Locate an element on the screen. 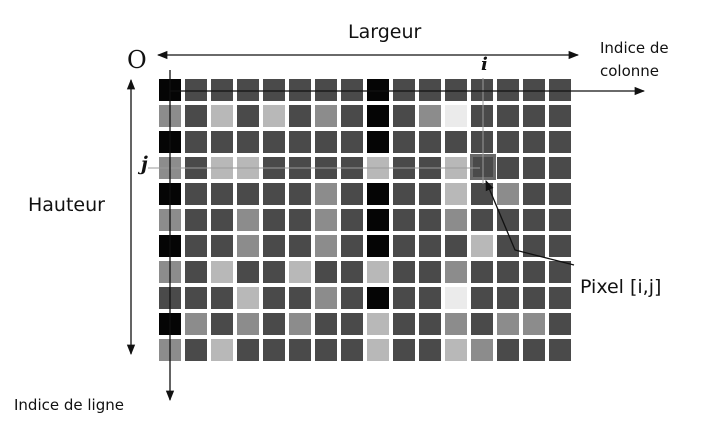 The image size is (714, 437). column-i-label: i is located at coordinates (484, 64).